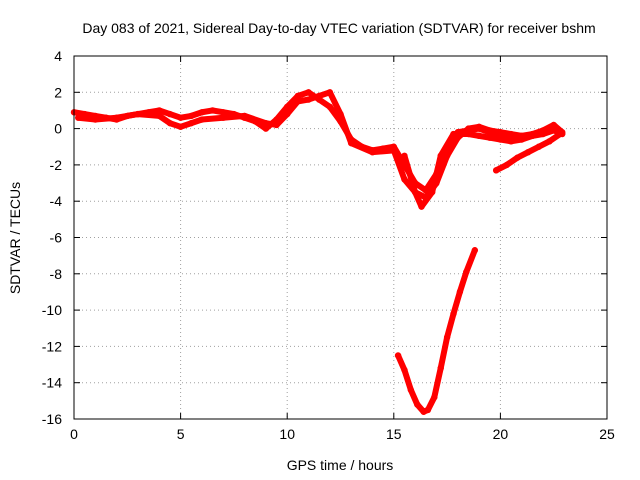 Image resolution: width=640 pixels, height=480 pixels. What do you see at coordinates (56, 238) in the screenshot?
I see `y-tick-label: -6` at bounding box center [56, 238].